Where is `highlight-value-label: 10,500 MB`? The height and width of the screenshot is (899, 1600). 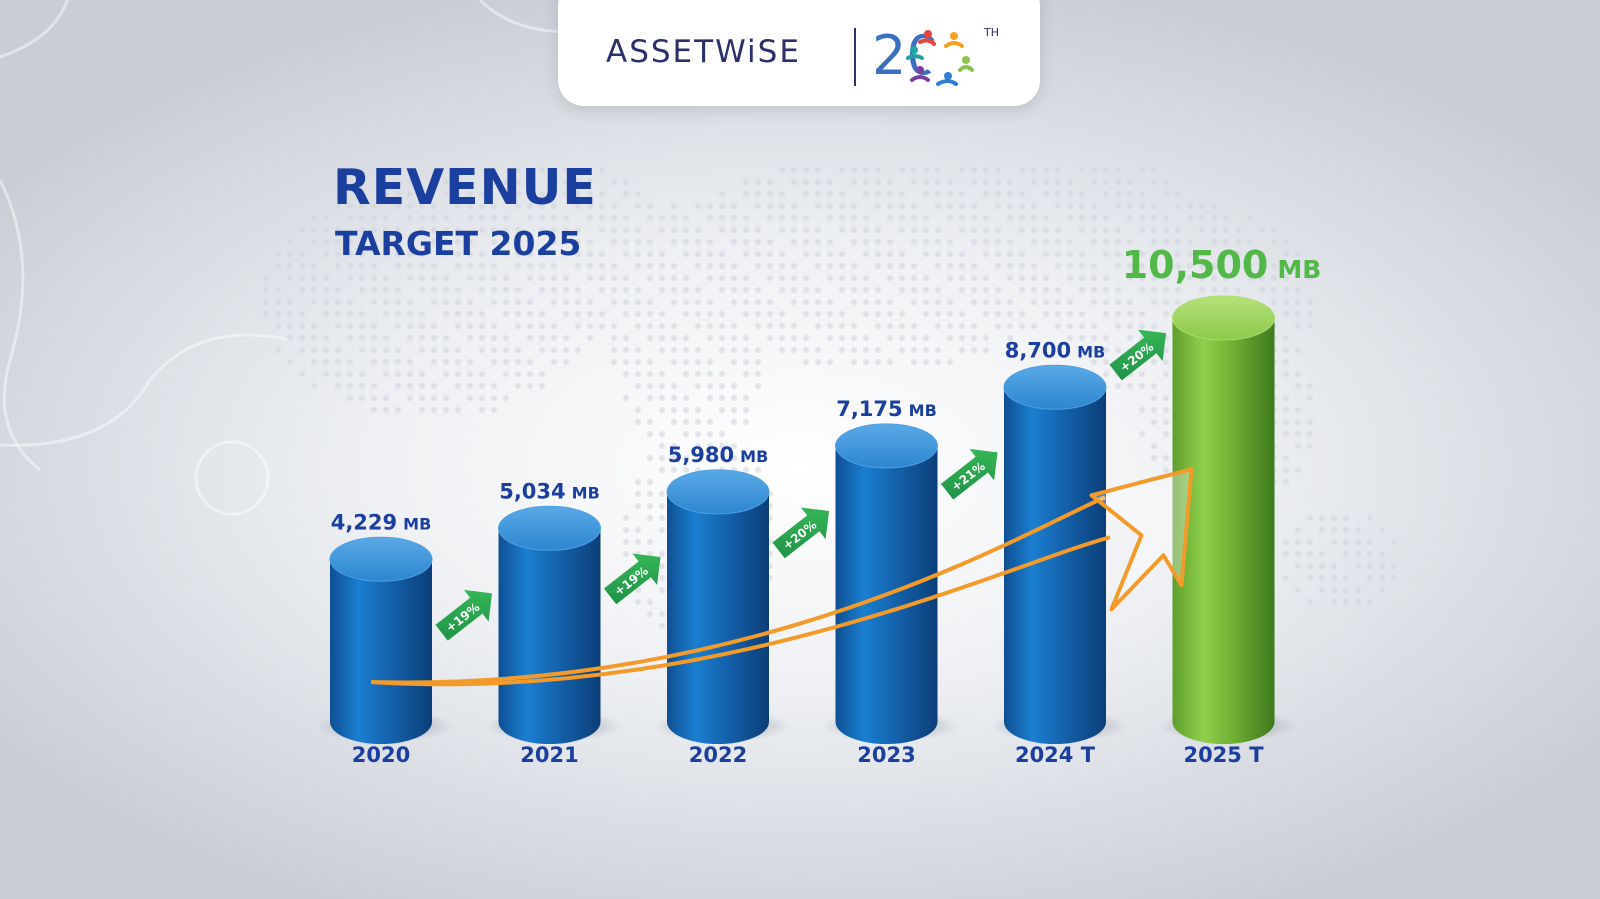
highlight-value-label: 10,500 MB is located at coordinates (1222, 265).